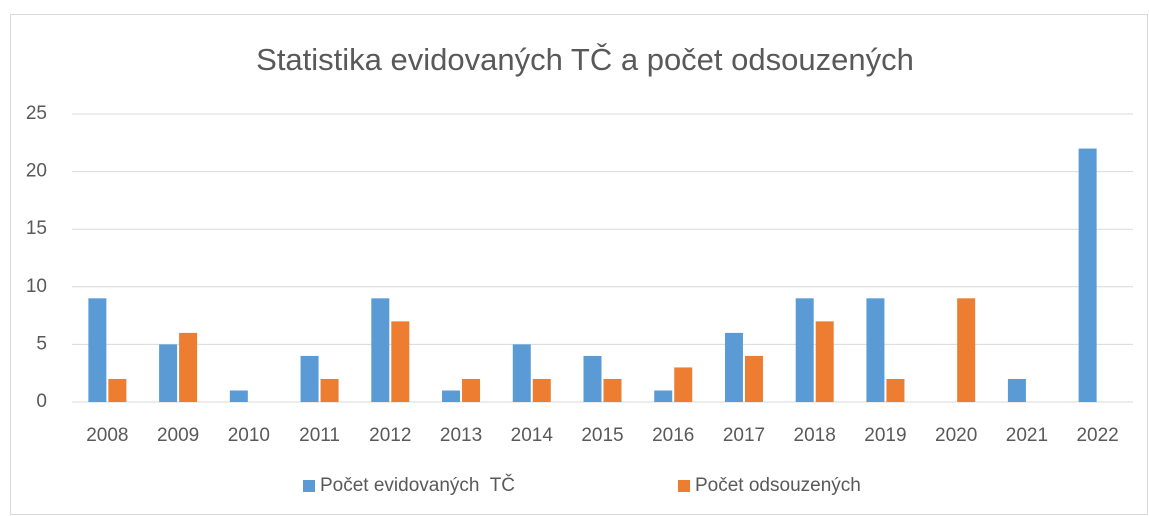 The width and height of the screenshot is (1149, 516). What do you see at coordinates (673, 435) in the screenshot?
I see `x-tick-label: 2016` at bounding box center [673, 435].